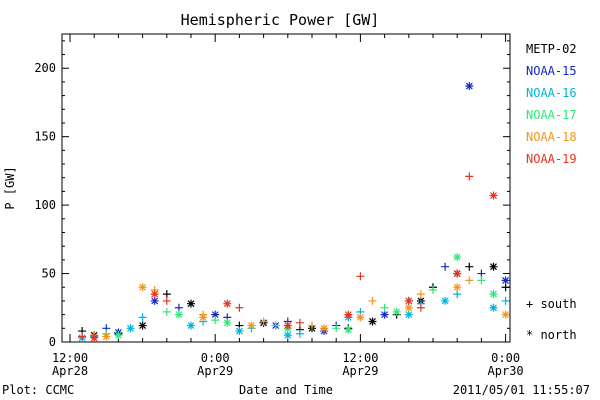 The width and height of the screenshot is (600, 400). Describe the element at coordinates (551, 115) in the screenshot. I see `legend-item: NOAA-17` at that location.